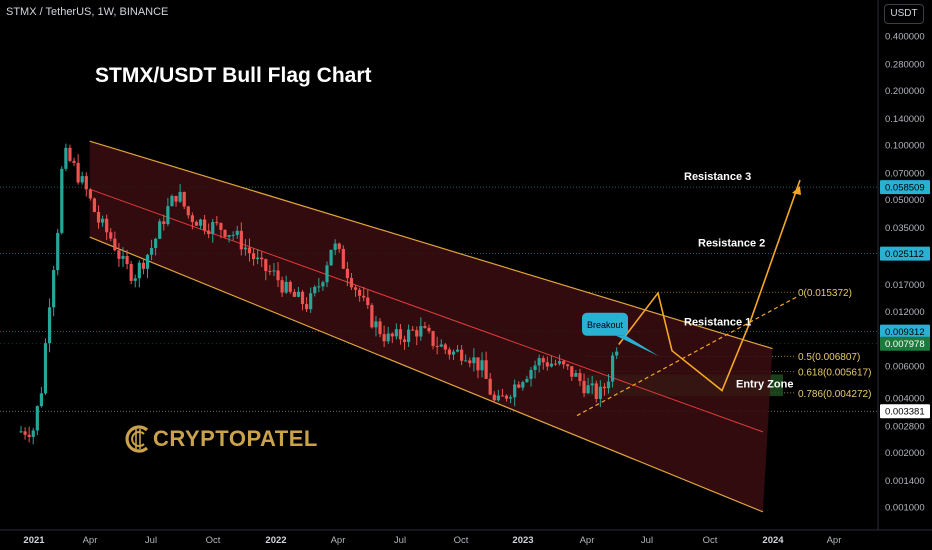 Image resolution: width=932 pixels, height=550 pixels. I want to click on y-tick-label: 0.002800, so click(905, 427).